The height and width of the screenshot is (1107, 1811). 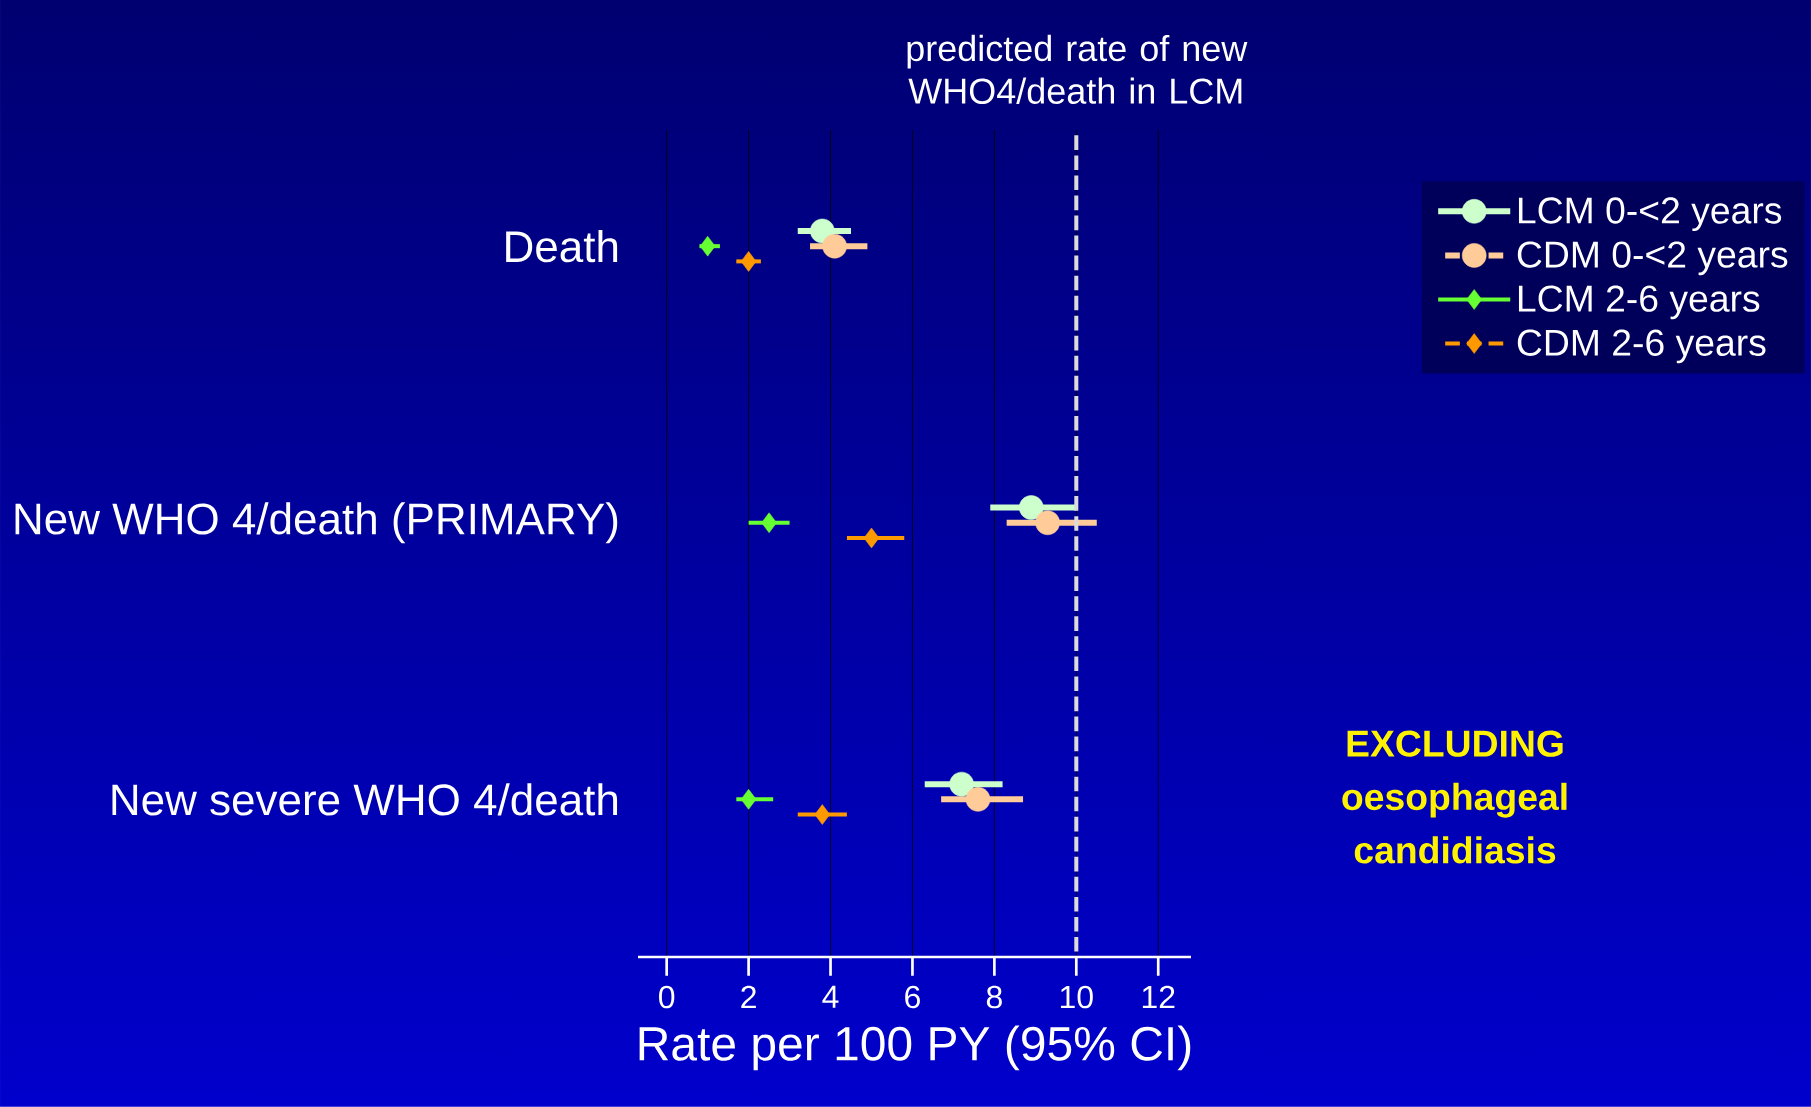 What do you see at coordinates (830, 996) in the screenshot?
I see `x-tick-label: 4` at bounding box center [830, 996].